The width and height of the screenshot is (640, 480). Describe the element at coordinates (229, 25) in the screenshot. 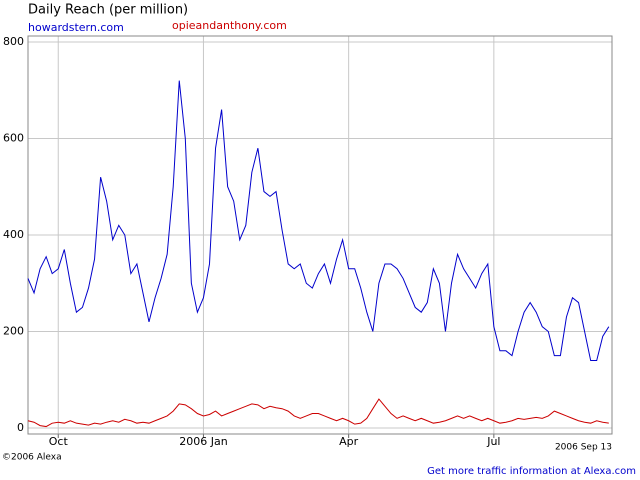

I see `legend-entry: opieandanthony.com` at that location.